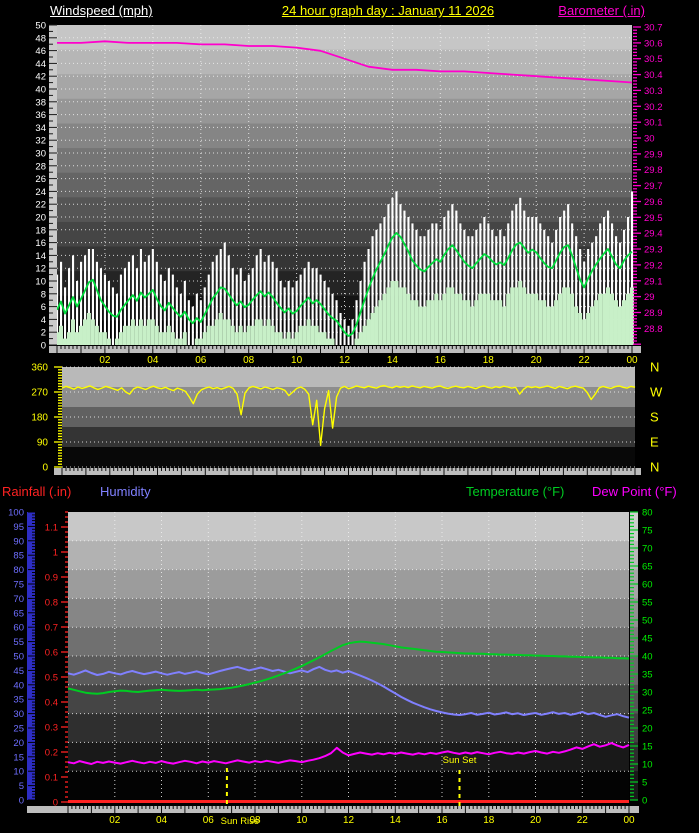 This screenshot has width=699, height=833. Describe the element at coordinates (388, 10) in the screenshot. I see `graph-title: 24 hour graph day : January 11 2026` at that location.